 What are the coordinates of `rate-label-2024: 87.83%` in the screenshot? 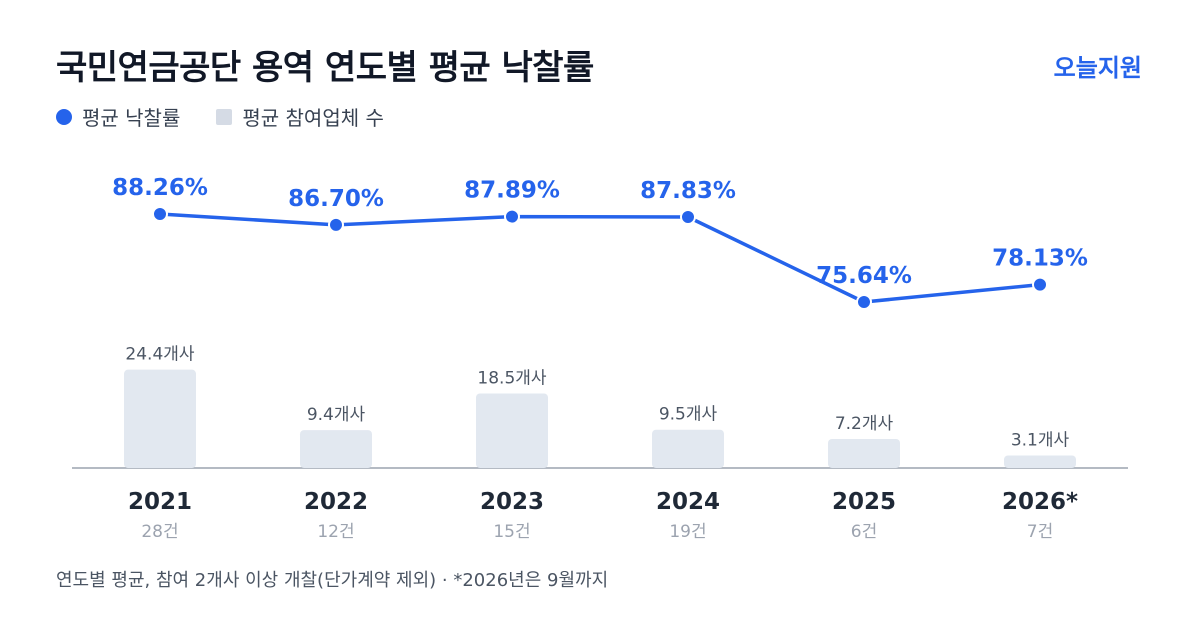 It's located at (688, 191).